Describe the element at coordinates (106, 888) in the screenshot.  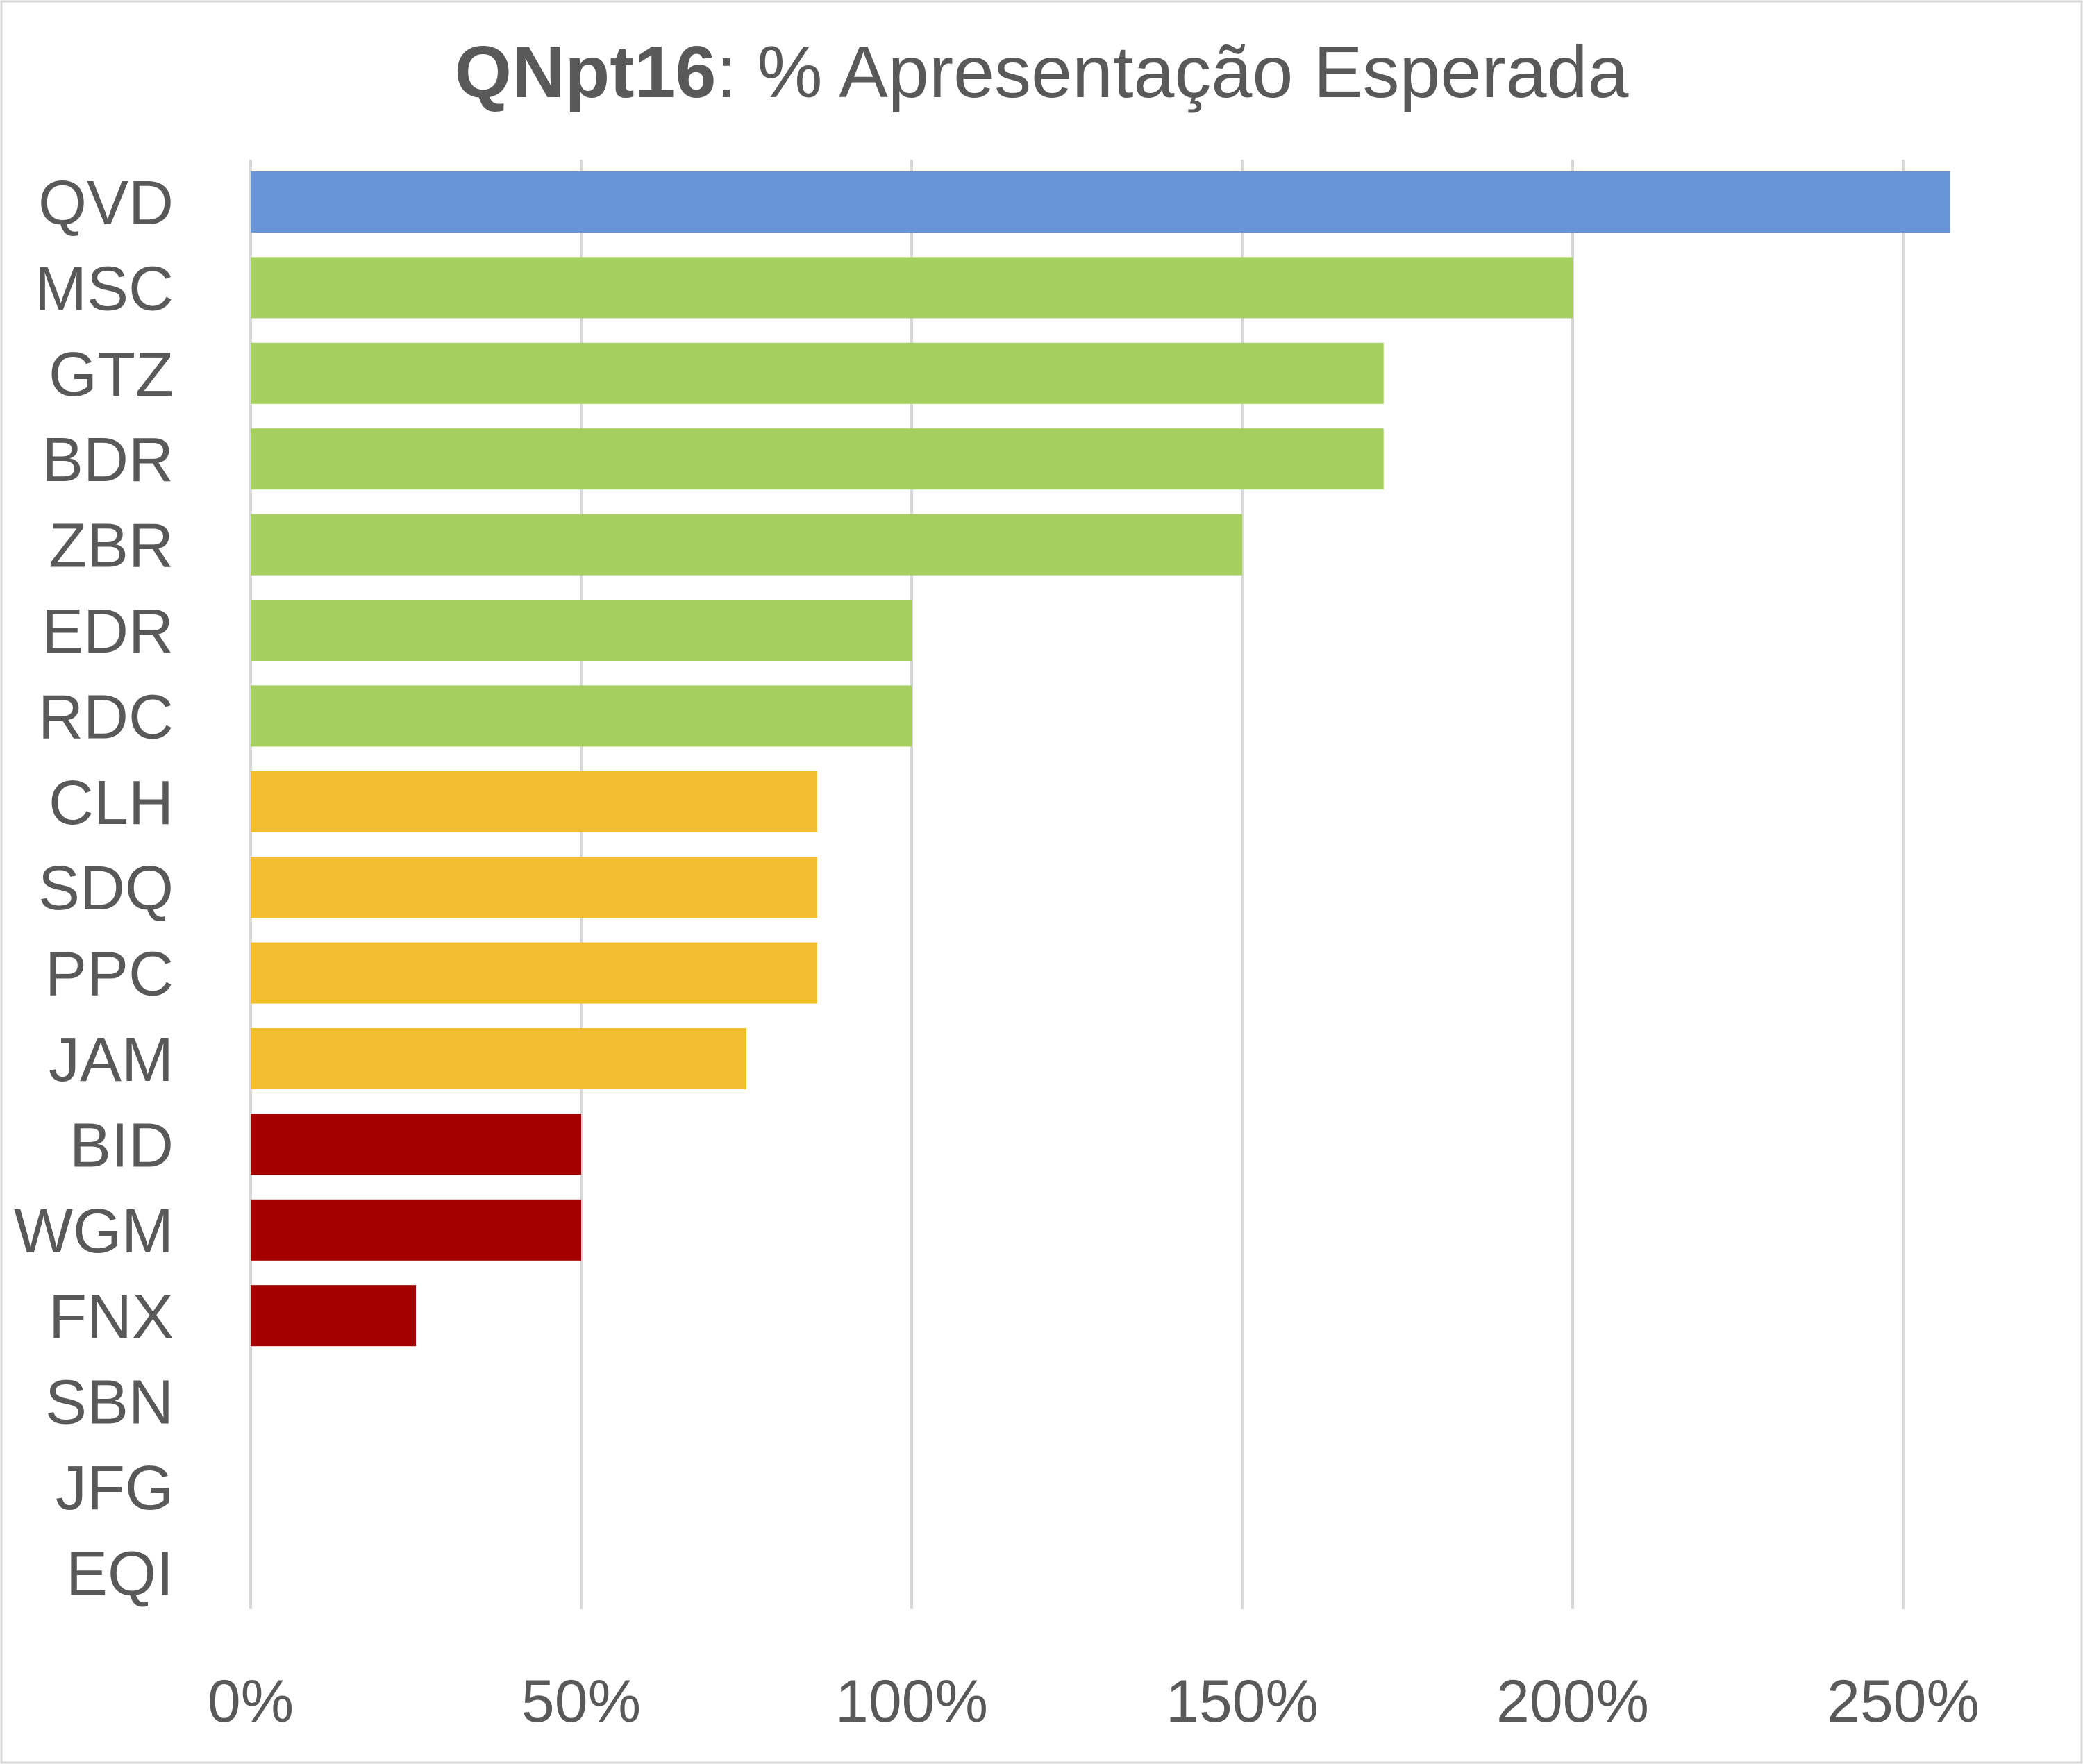
I see `y-category-label: SDQ` at that location.